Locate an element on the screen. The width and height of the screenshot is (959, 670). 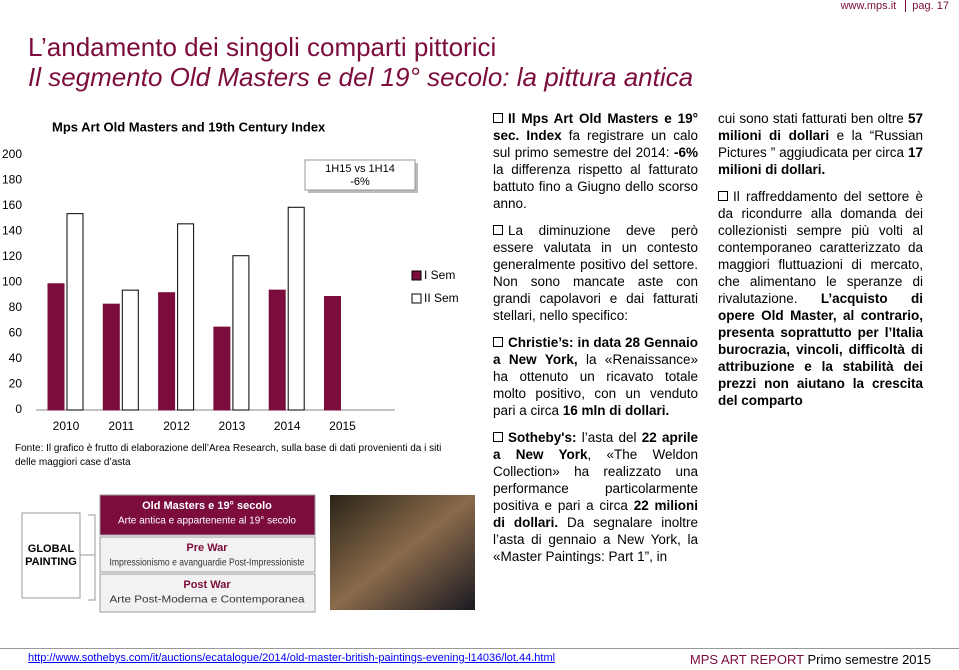
bracket is located at coordinates (88, 557).